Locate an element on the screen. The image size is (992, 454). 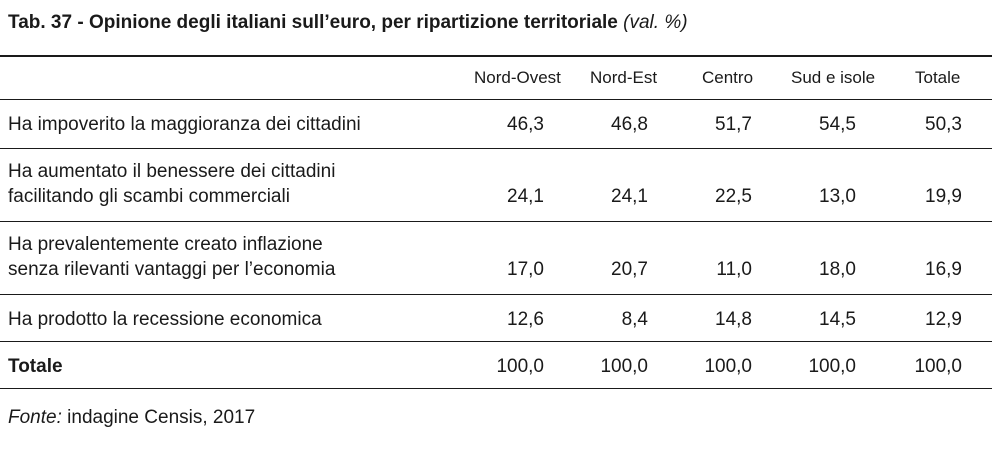
row-label-line: facilitando gli scambi commerciali is located at coordinates (149, 196).